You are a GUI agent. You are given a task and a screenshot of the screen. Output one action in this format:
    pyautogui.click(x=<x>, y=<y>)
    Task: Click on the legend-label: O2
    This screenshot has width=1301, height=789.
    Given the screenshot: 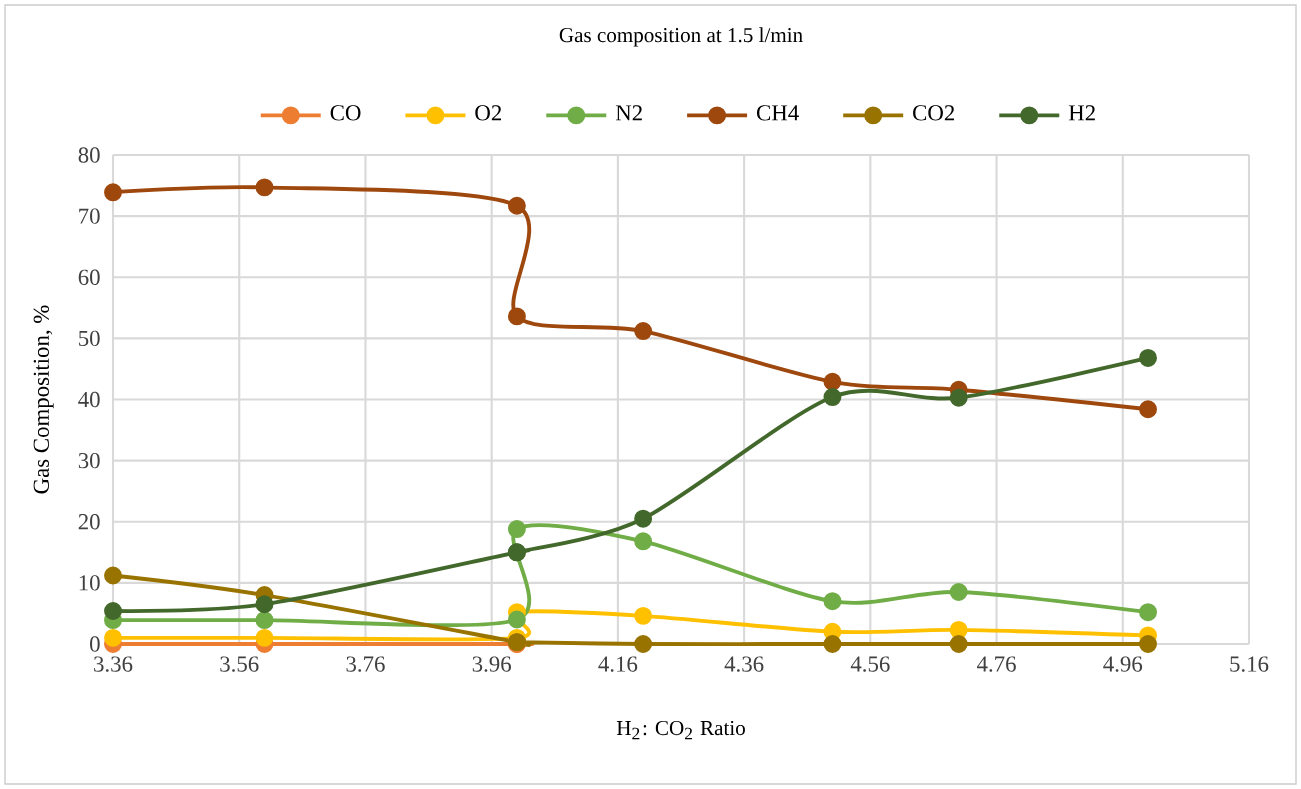 What is the action you would take?
    pyautogui.click(x=488, y=113)
    